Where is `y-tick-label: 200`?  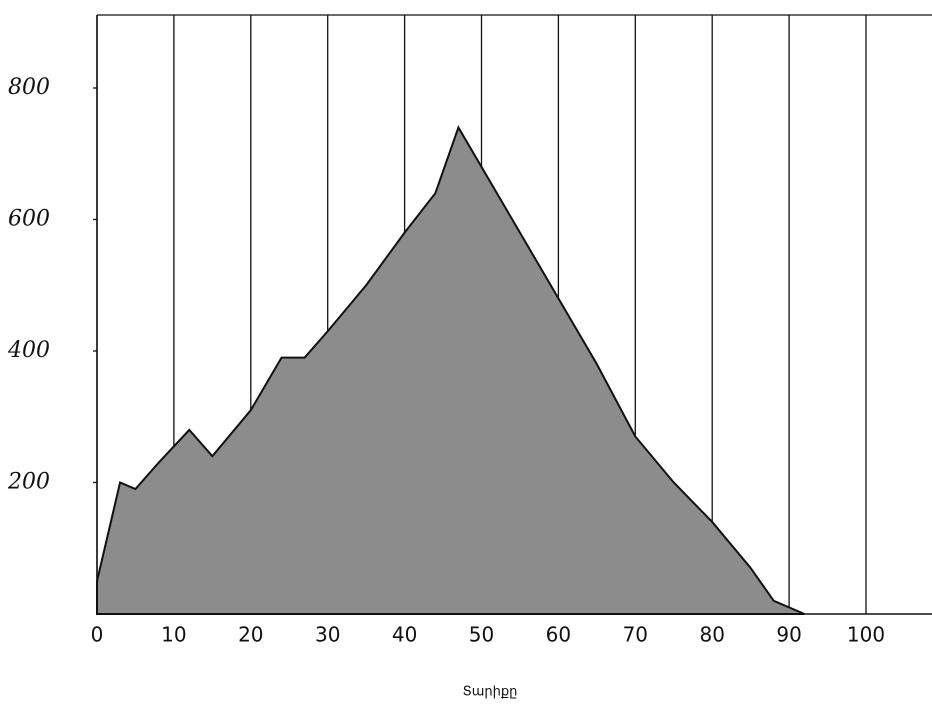
y-tick-label: 200 is located at coordinates (28, 481).